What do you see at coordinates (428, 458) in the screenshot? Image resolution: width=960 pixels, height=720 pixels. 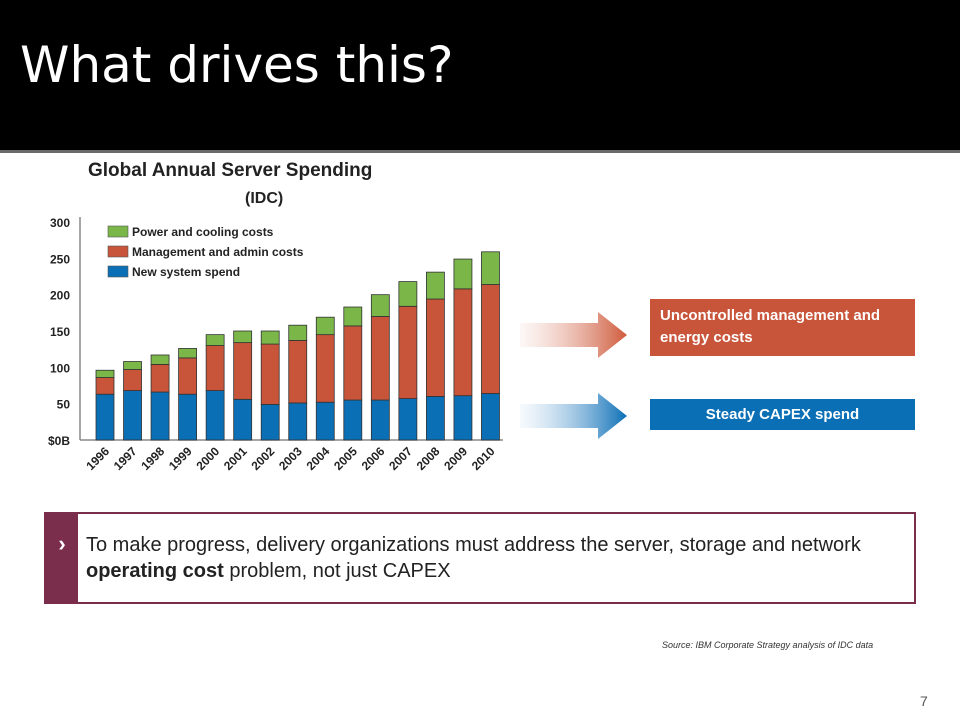 I see `x-tick-label: 2008` at bounding box center [428, 458].